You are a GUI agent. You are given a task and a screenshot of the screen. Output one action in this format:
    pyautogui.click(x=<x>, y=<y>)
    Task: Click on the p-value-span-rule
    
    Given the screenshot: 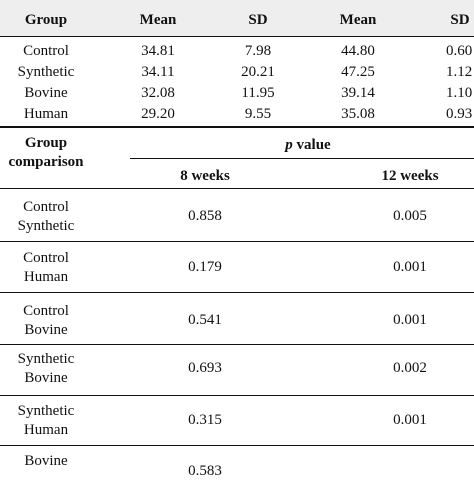 What is the action you would take?
    pyautogui.click(x=302, y=158)
    